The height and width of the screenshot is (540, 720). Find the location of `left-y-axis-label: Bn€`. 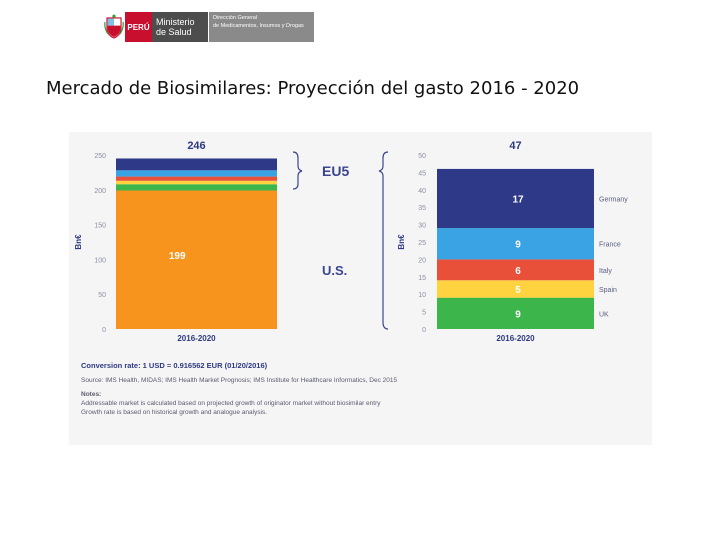

left-y-axis-label: Bn€ is located at coordinates (78, 242).